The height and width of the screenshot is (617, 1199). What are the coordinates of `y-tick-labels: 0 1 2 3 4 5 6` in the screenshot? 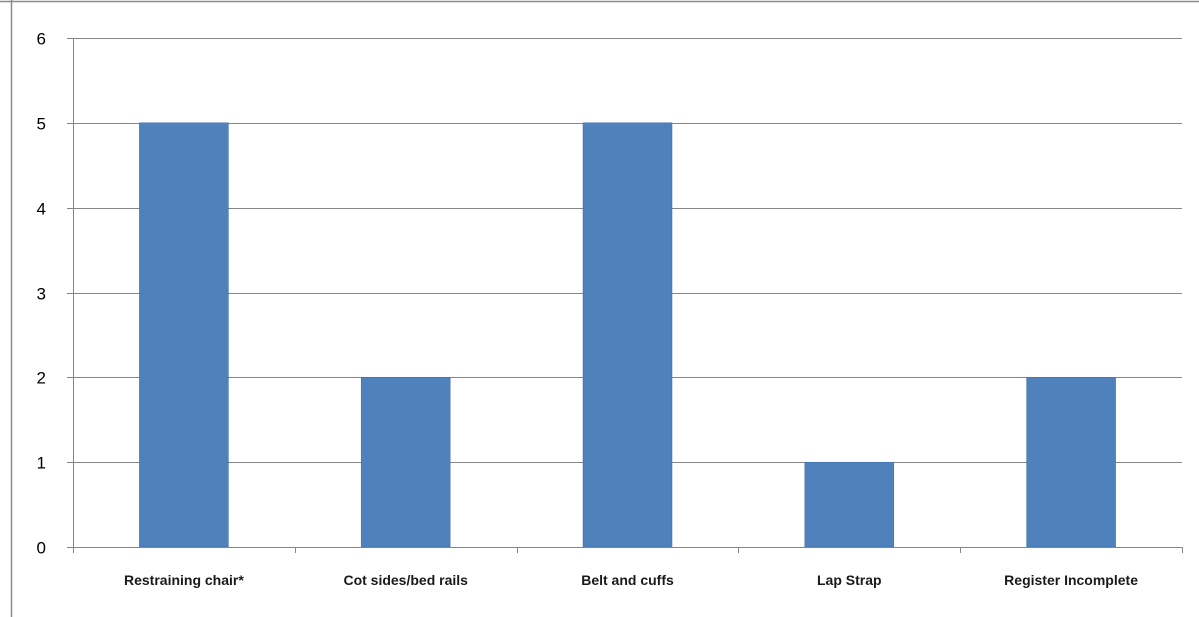 It's located at (41, 294).